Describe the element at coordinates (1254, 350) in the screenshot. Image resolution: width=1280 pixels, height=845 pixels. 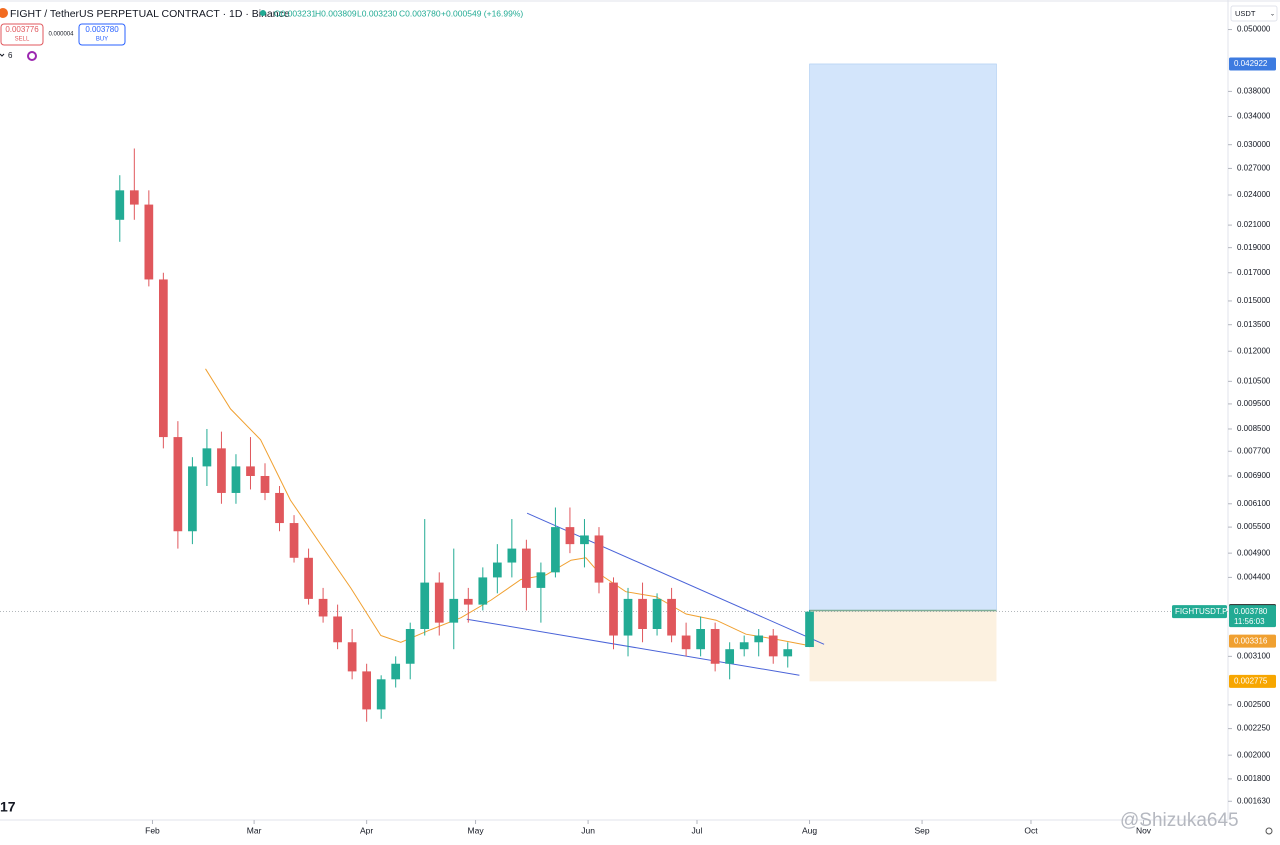
I see `y-tick-label: 0.012000` at that location.